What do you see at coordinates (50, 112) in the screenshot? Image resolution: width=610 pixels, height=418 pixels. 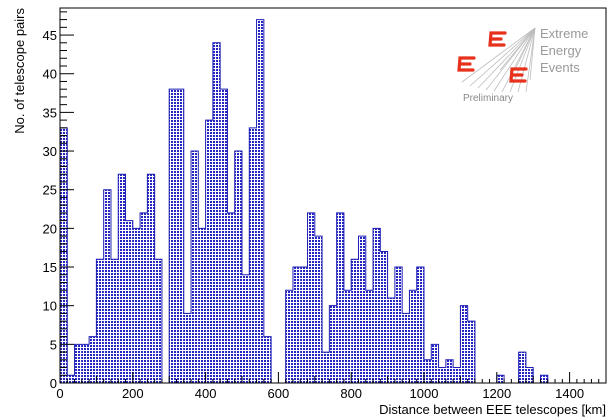 I see `y-tick-label: 35` at bounding box center [50, 112].